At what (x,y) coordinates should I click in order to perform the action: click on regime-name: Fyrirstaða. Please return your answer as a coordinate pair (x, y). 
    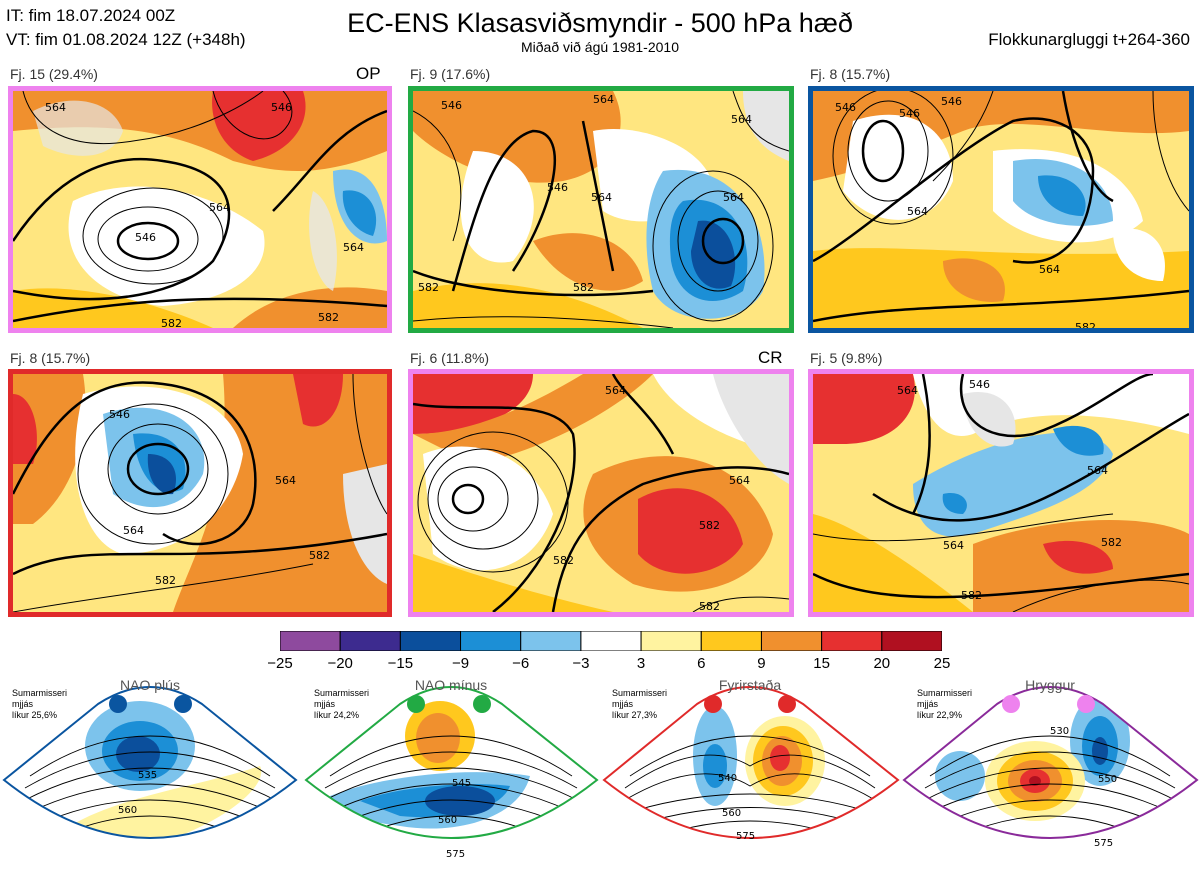
    Looking at the image, I should click on (750, 685).